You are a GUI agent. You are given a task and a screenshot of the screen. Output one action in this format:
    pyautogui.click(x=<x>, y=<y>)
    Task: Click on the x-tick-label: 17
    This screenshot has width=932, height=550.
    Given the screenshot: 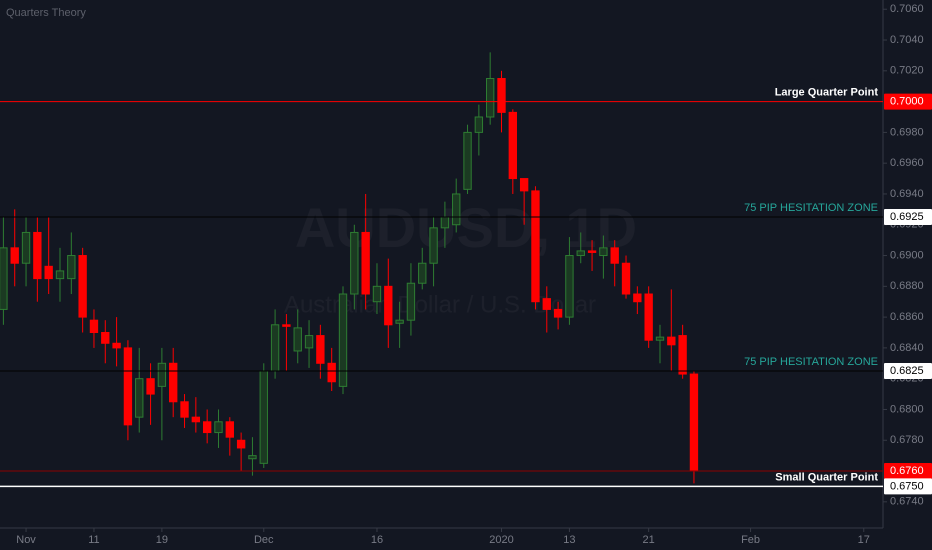 What is the action you would take?
    pyautogui.click(x=864, y=540)
    